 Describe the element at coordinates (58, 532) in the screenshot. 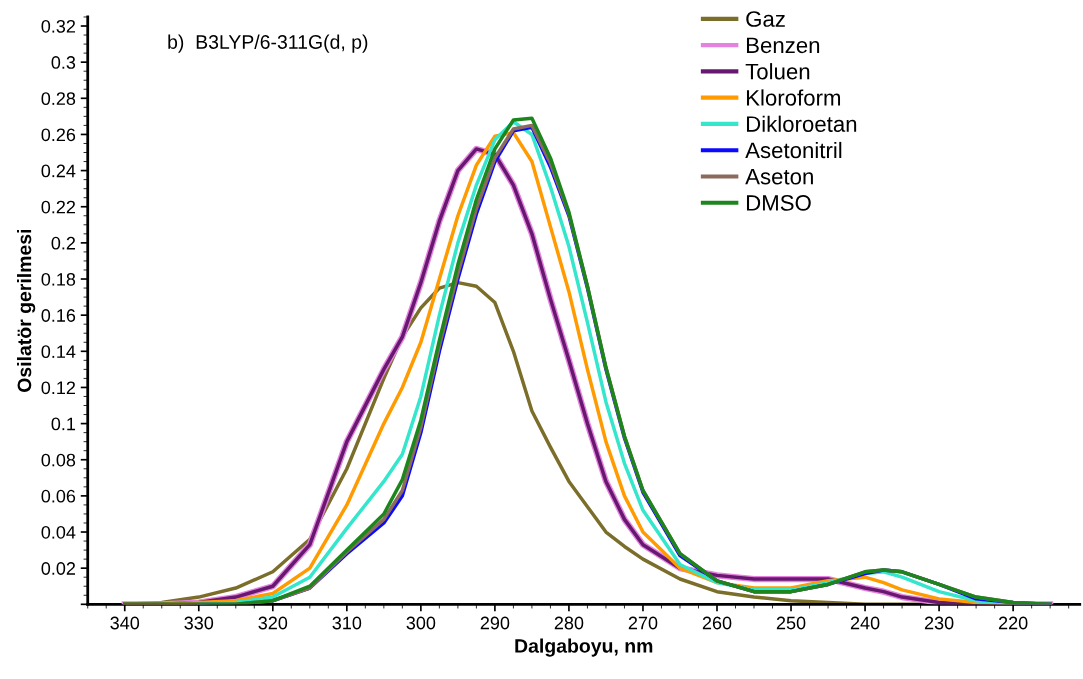

I see `y-tick-label: 0.04` at that location.